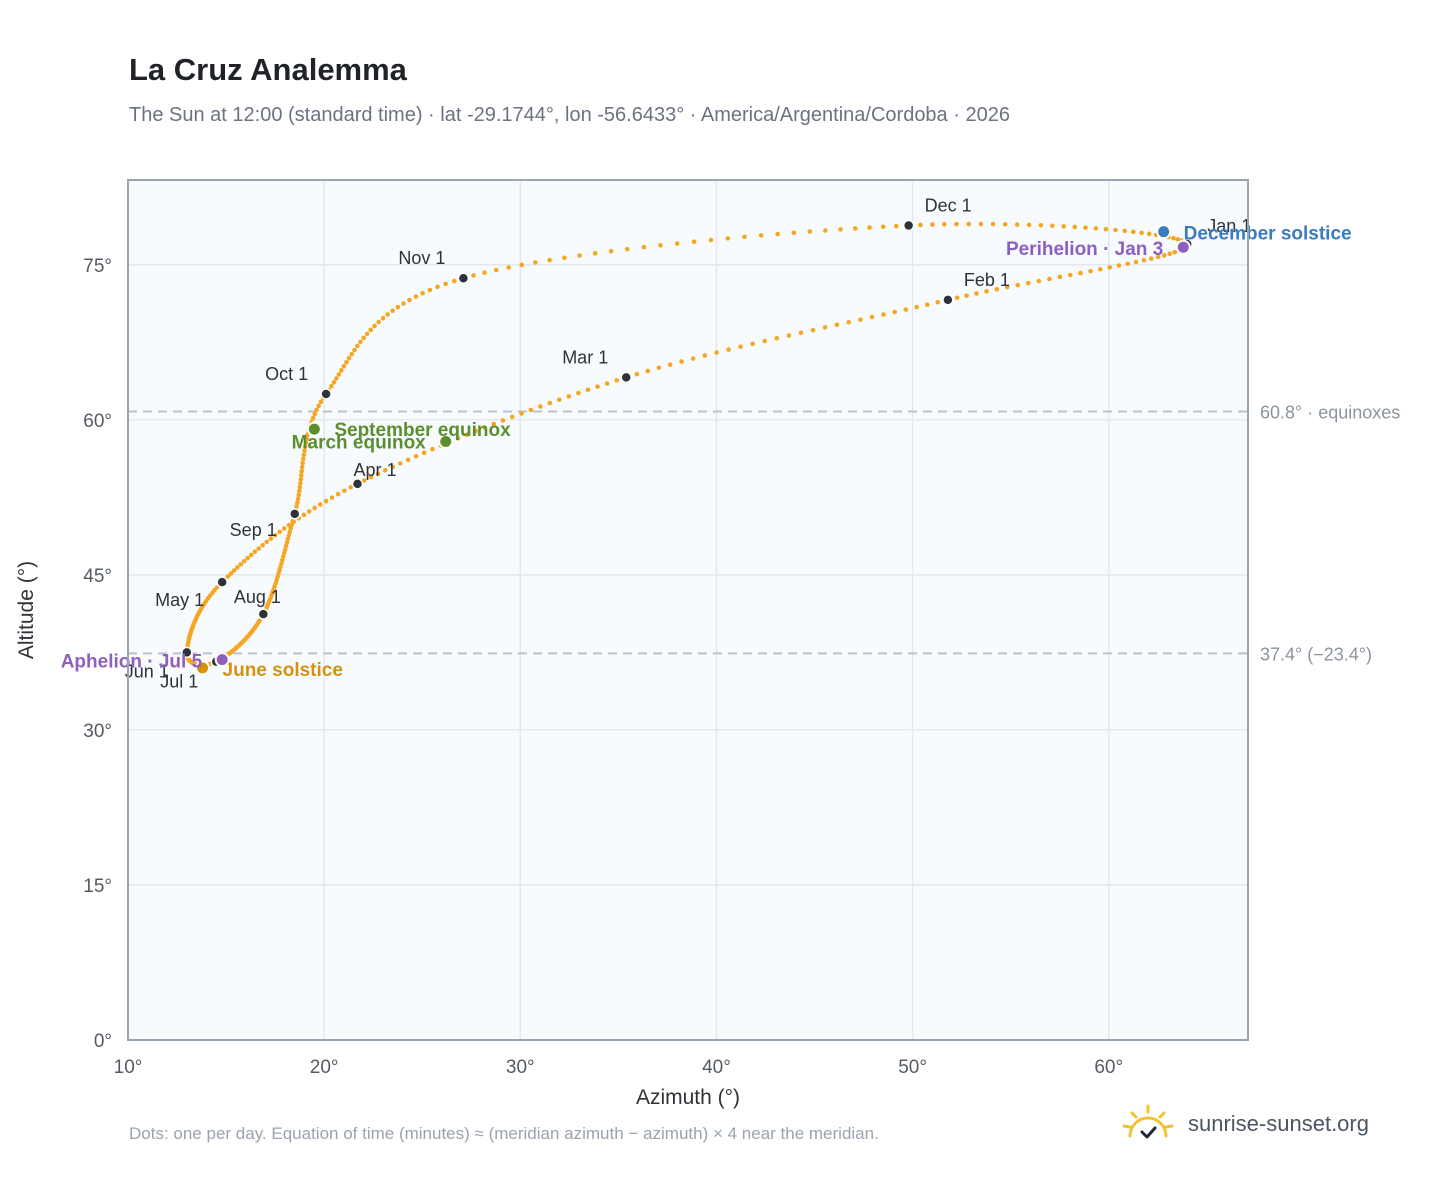 This screenshot has height=1188, width=1448. What do you see at coordinates (374, 470) in the screenshot?
I see `month-label-apr-1: Apr 1` at bounding box center [374, 470].